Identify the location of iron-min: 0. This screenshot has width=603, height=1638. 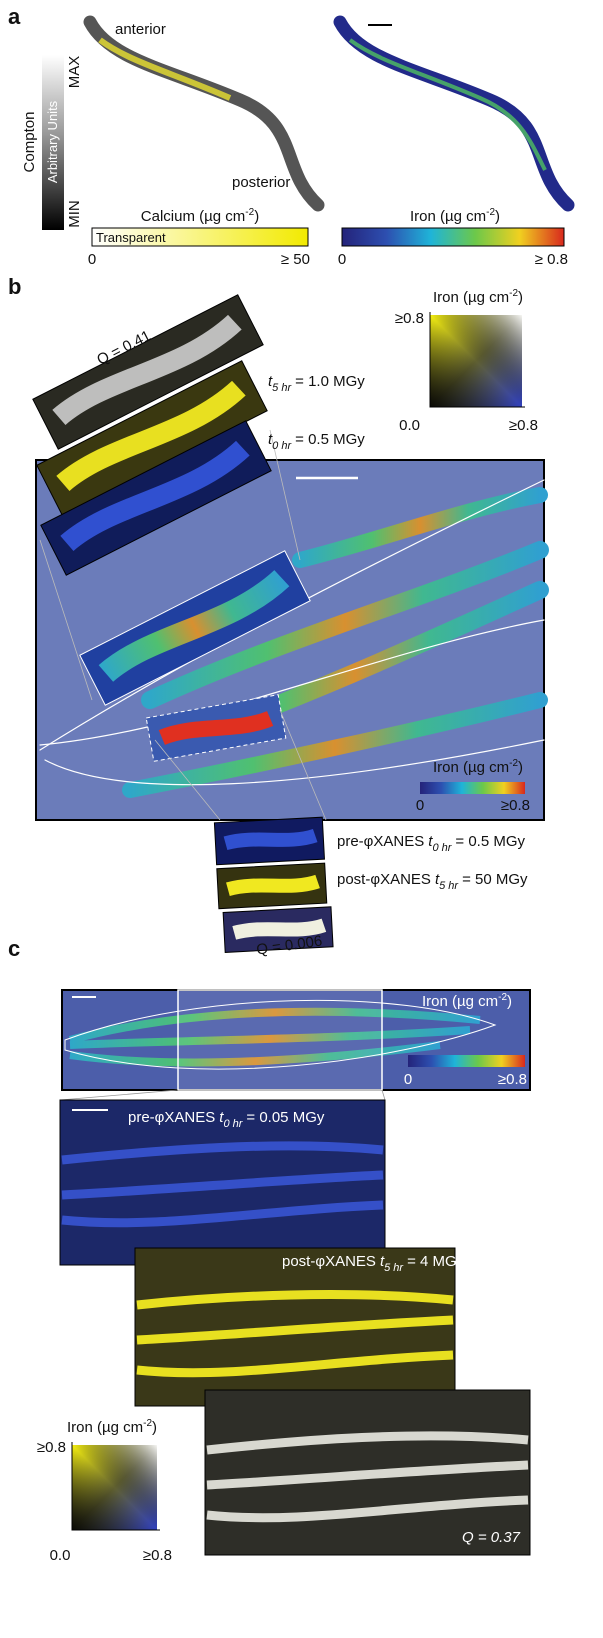
(342, 259).